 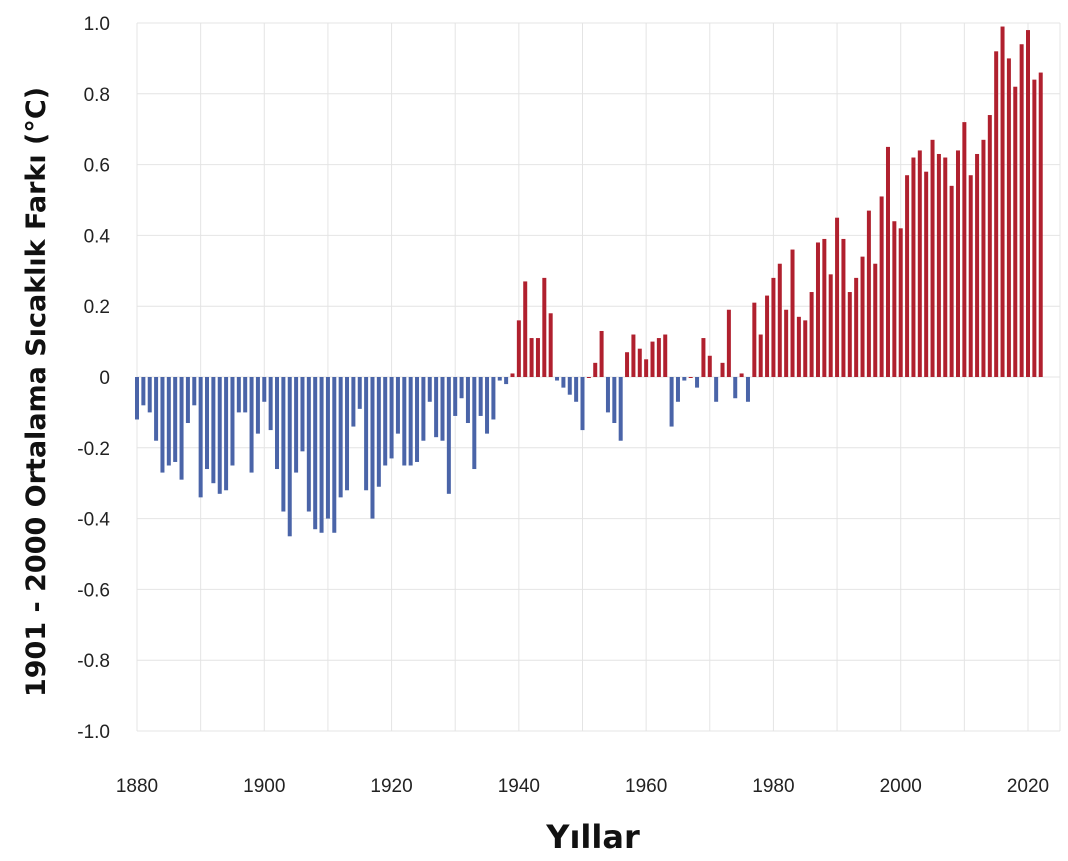 I want to click on x-tick-label: 1980, so click(x=773, y=786).